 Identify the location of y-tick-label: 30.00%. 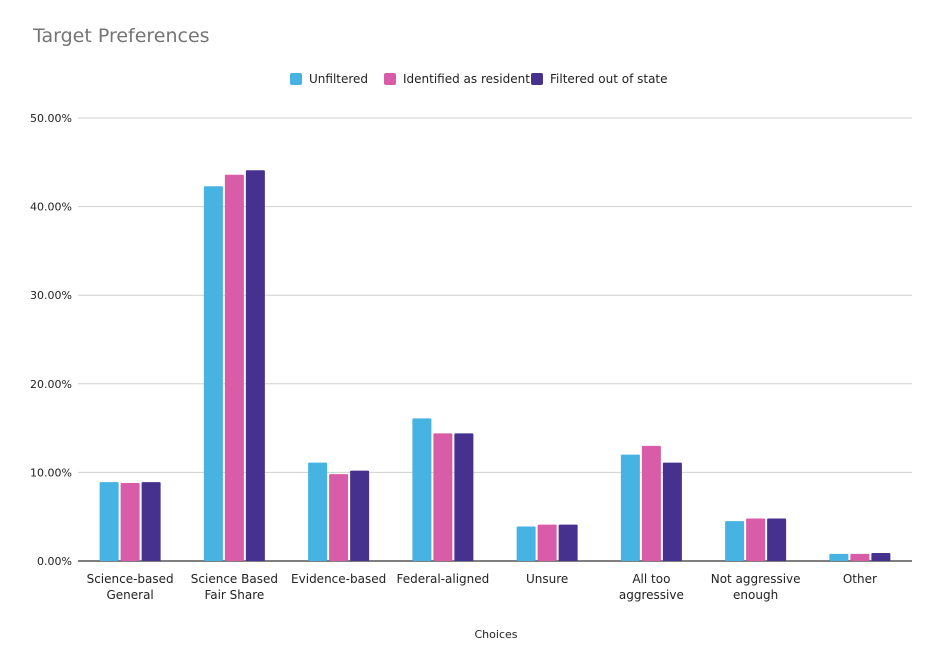
(51, 295).